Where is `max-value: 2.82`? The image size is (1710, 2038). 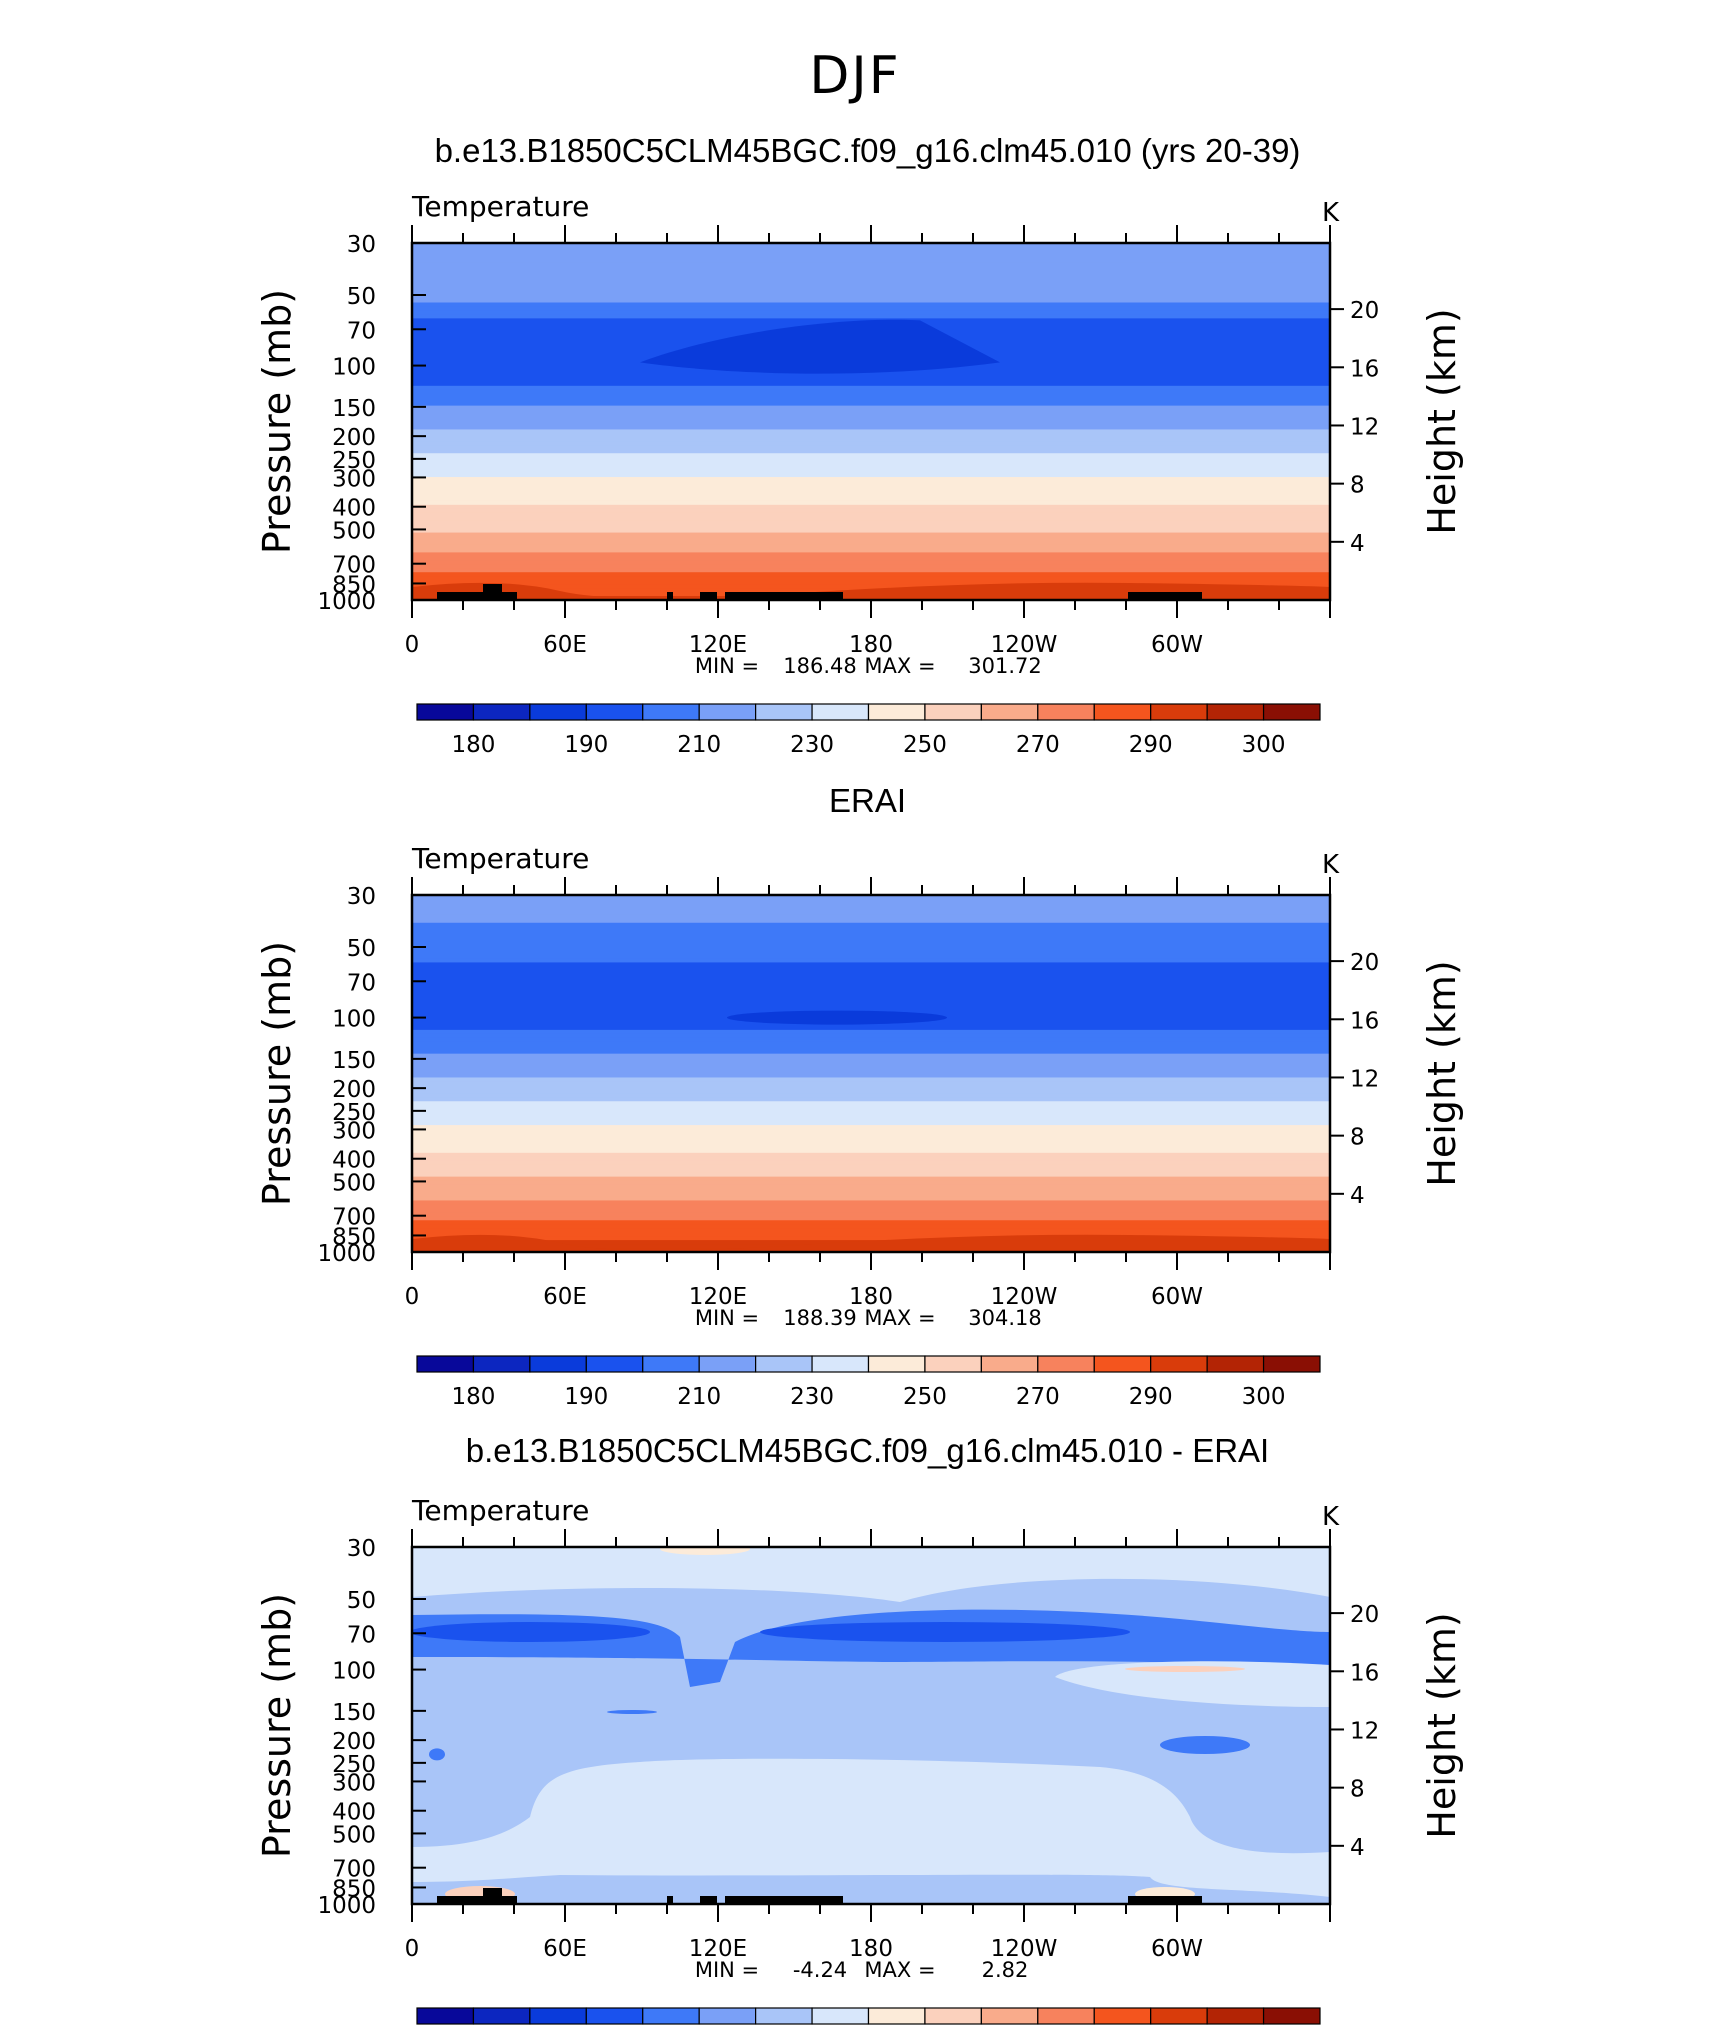
max-value: 2.82 is located at coordinates (1005, 1970).